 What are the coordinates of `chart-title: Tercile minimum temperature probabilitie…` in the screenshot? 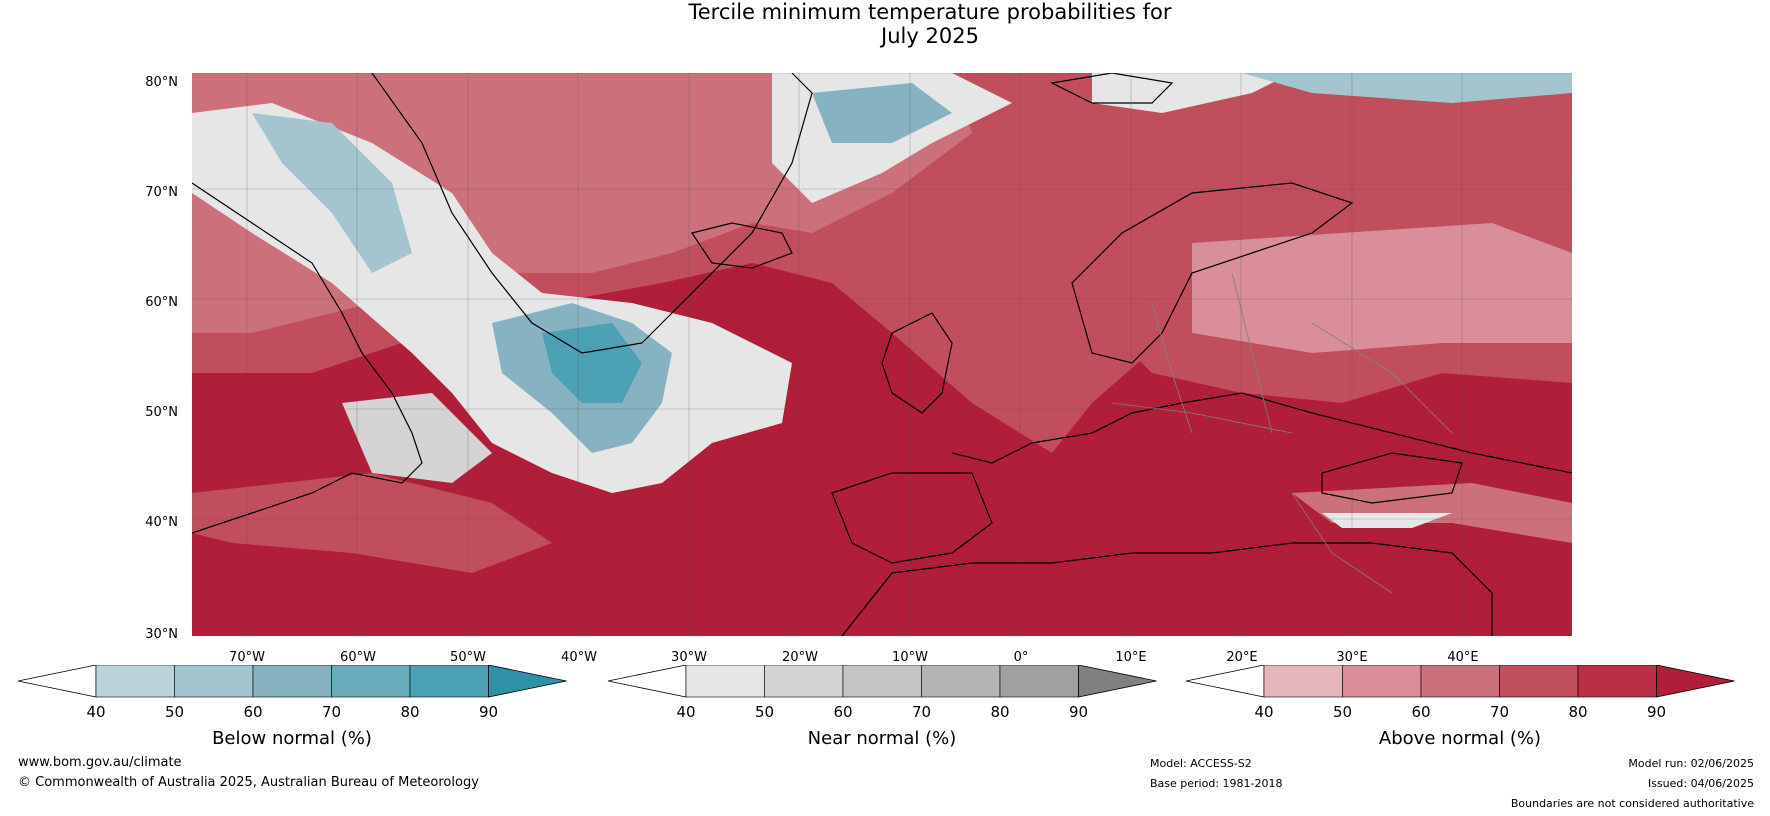 It's located at (885, 24).